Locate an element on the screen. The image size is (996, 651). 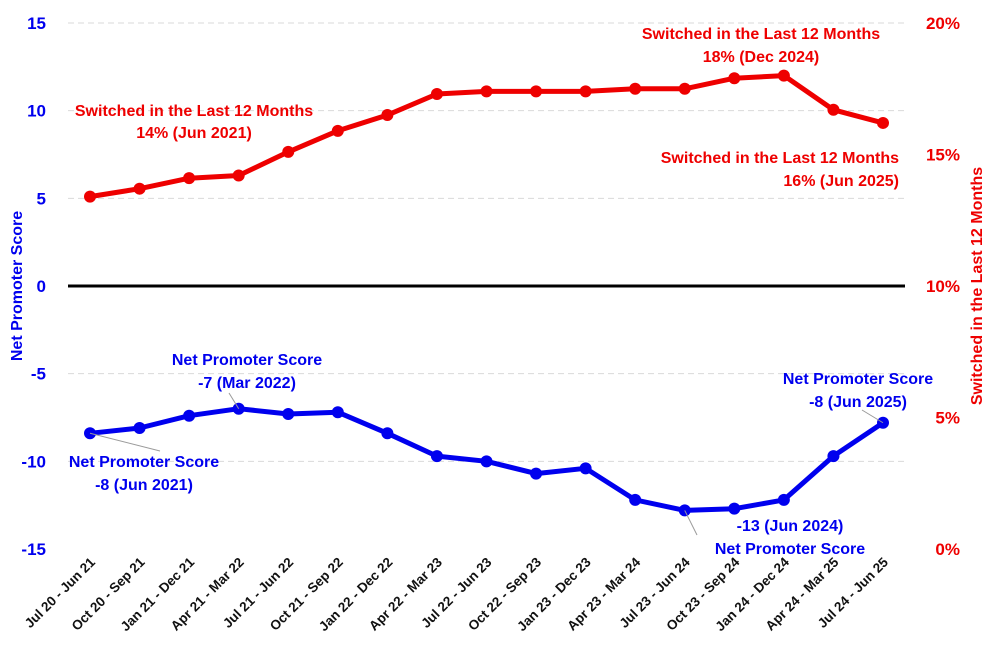
right-axis-title: Switched in the Last 12 Months is located at coordinates (977, 286).